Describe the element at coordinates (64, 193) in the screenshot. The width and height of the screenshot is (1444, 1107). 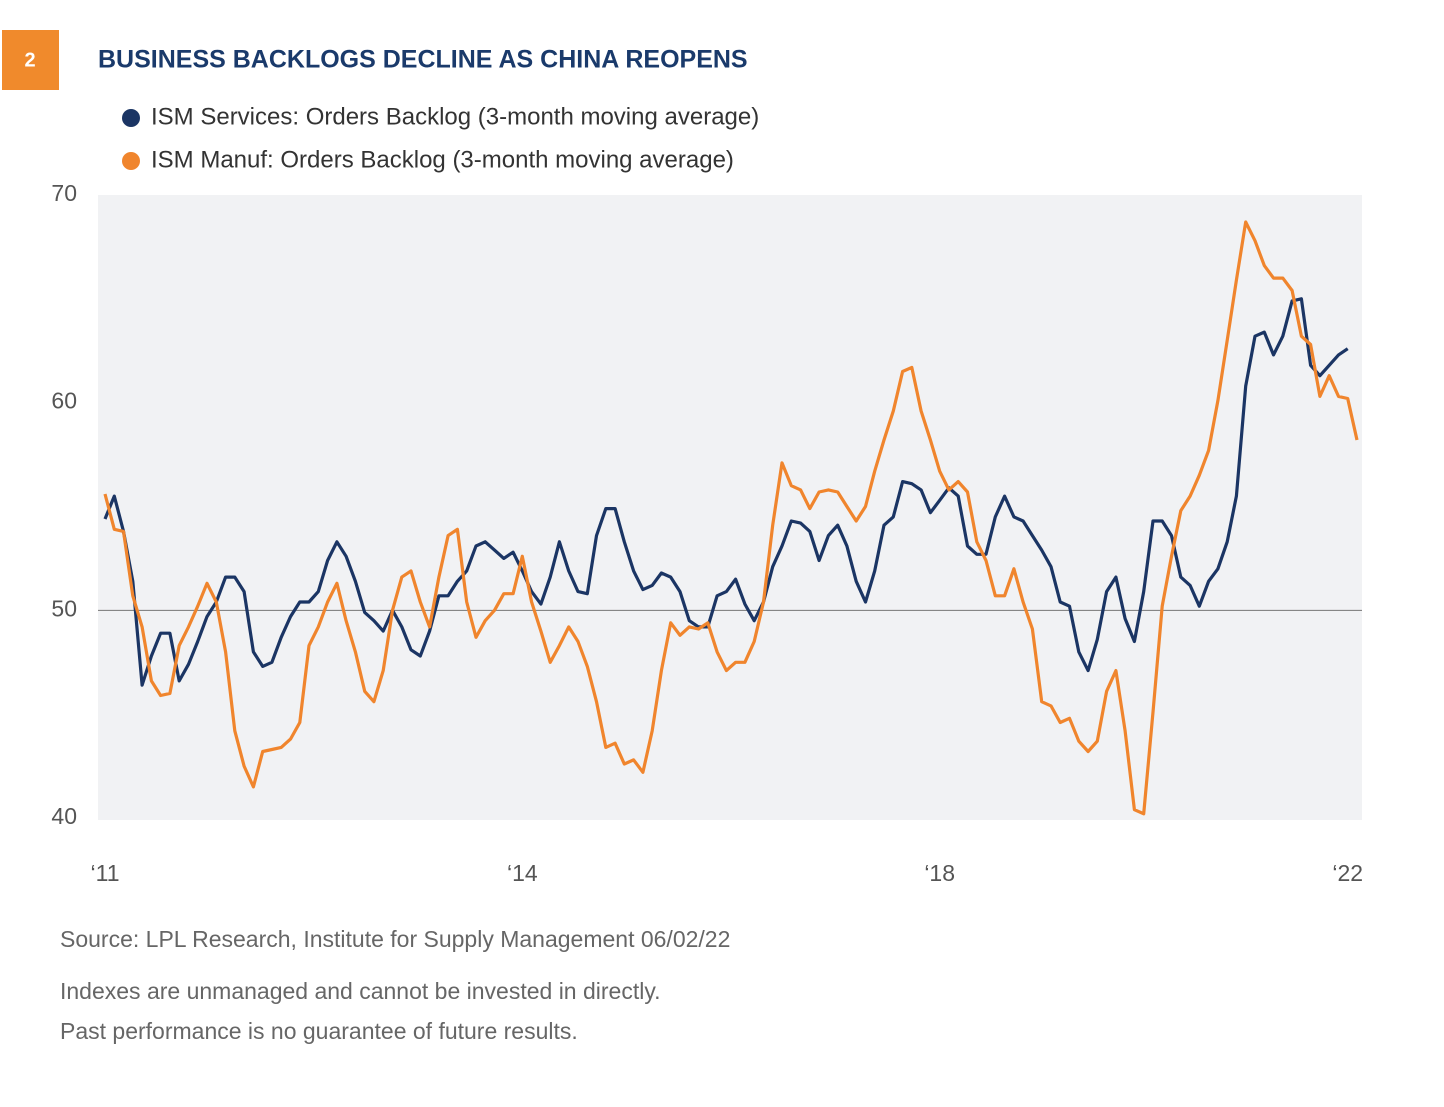
I see `y-tick-label: 70` at that location.